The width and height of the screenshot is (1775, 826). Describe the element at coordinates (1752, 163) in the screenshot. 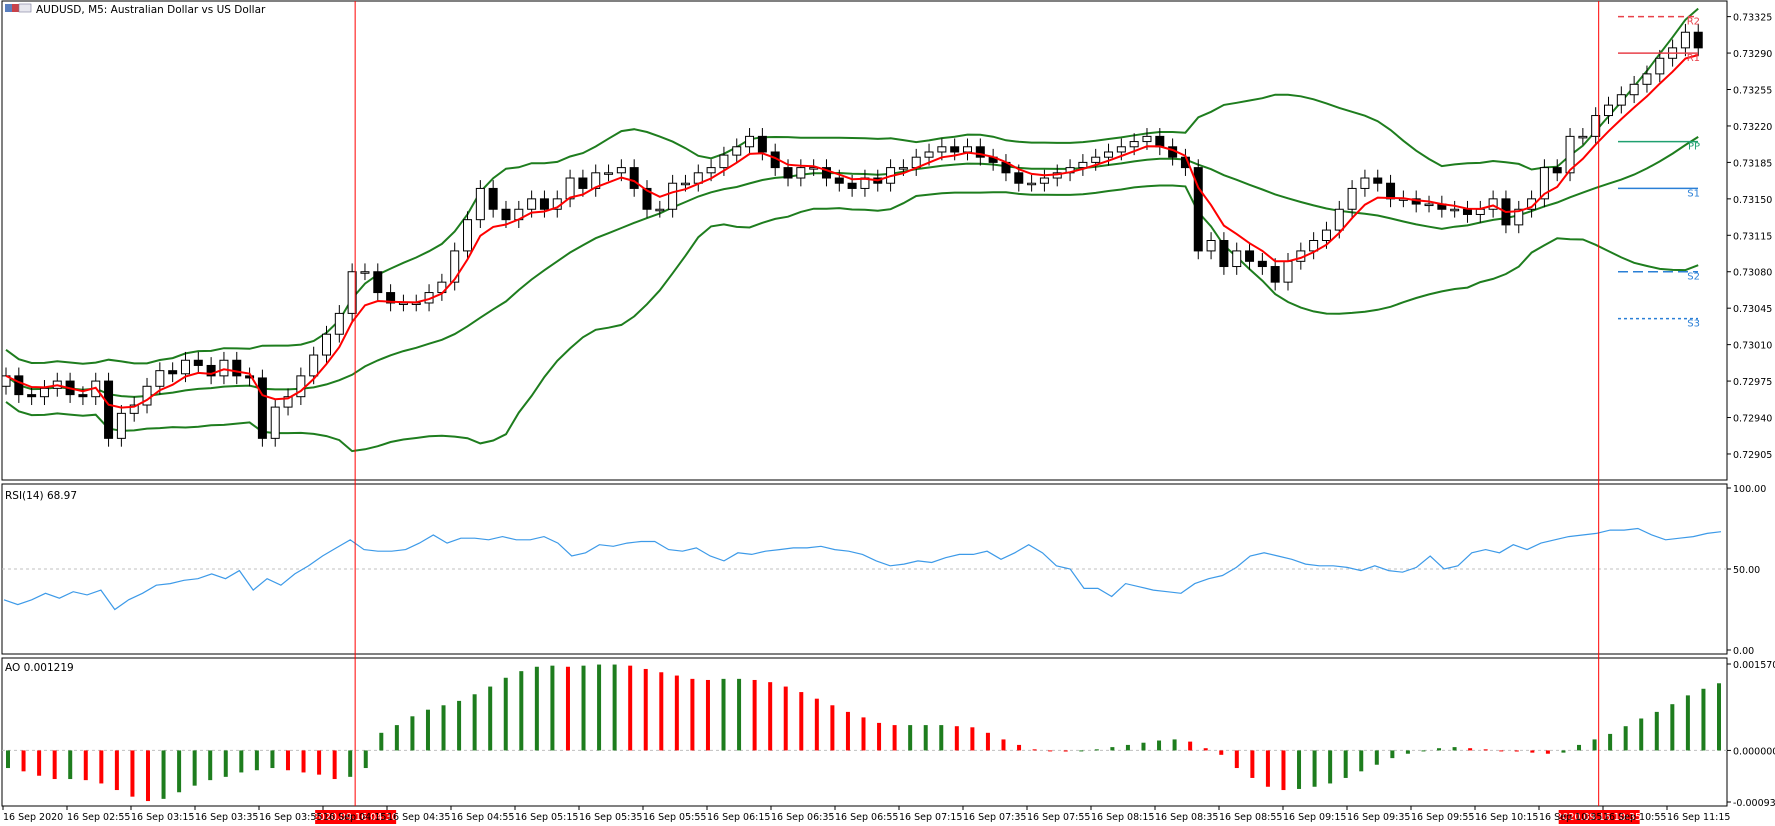

I see `price-tick-label: 0.73185` at that location.